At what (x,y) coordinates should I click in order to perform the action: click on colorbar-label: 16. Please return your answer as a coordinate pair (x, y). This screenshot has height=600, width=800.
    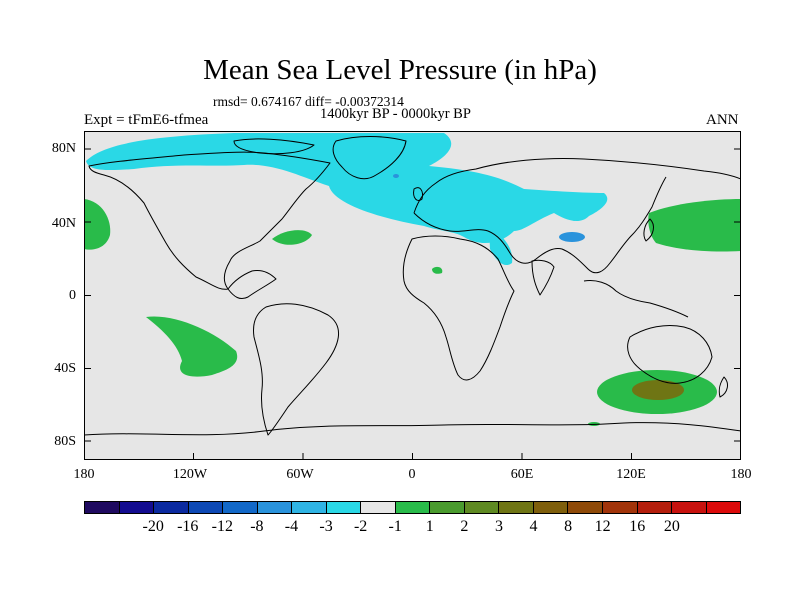
    Looking at the image, I should click on (637, 526).